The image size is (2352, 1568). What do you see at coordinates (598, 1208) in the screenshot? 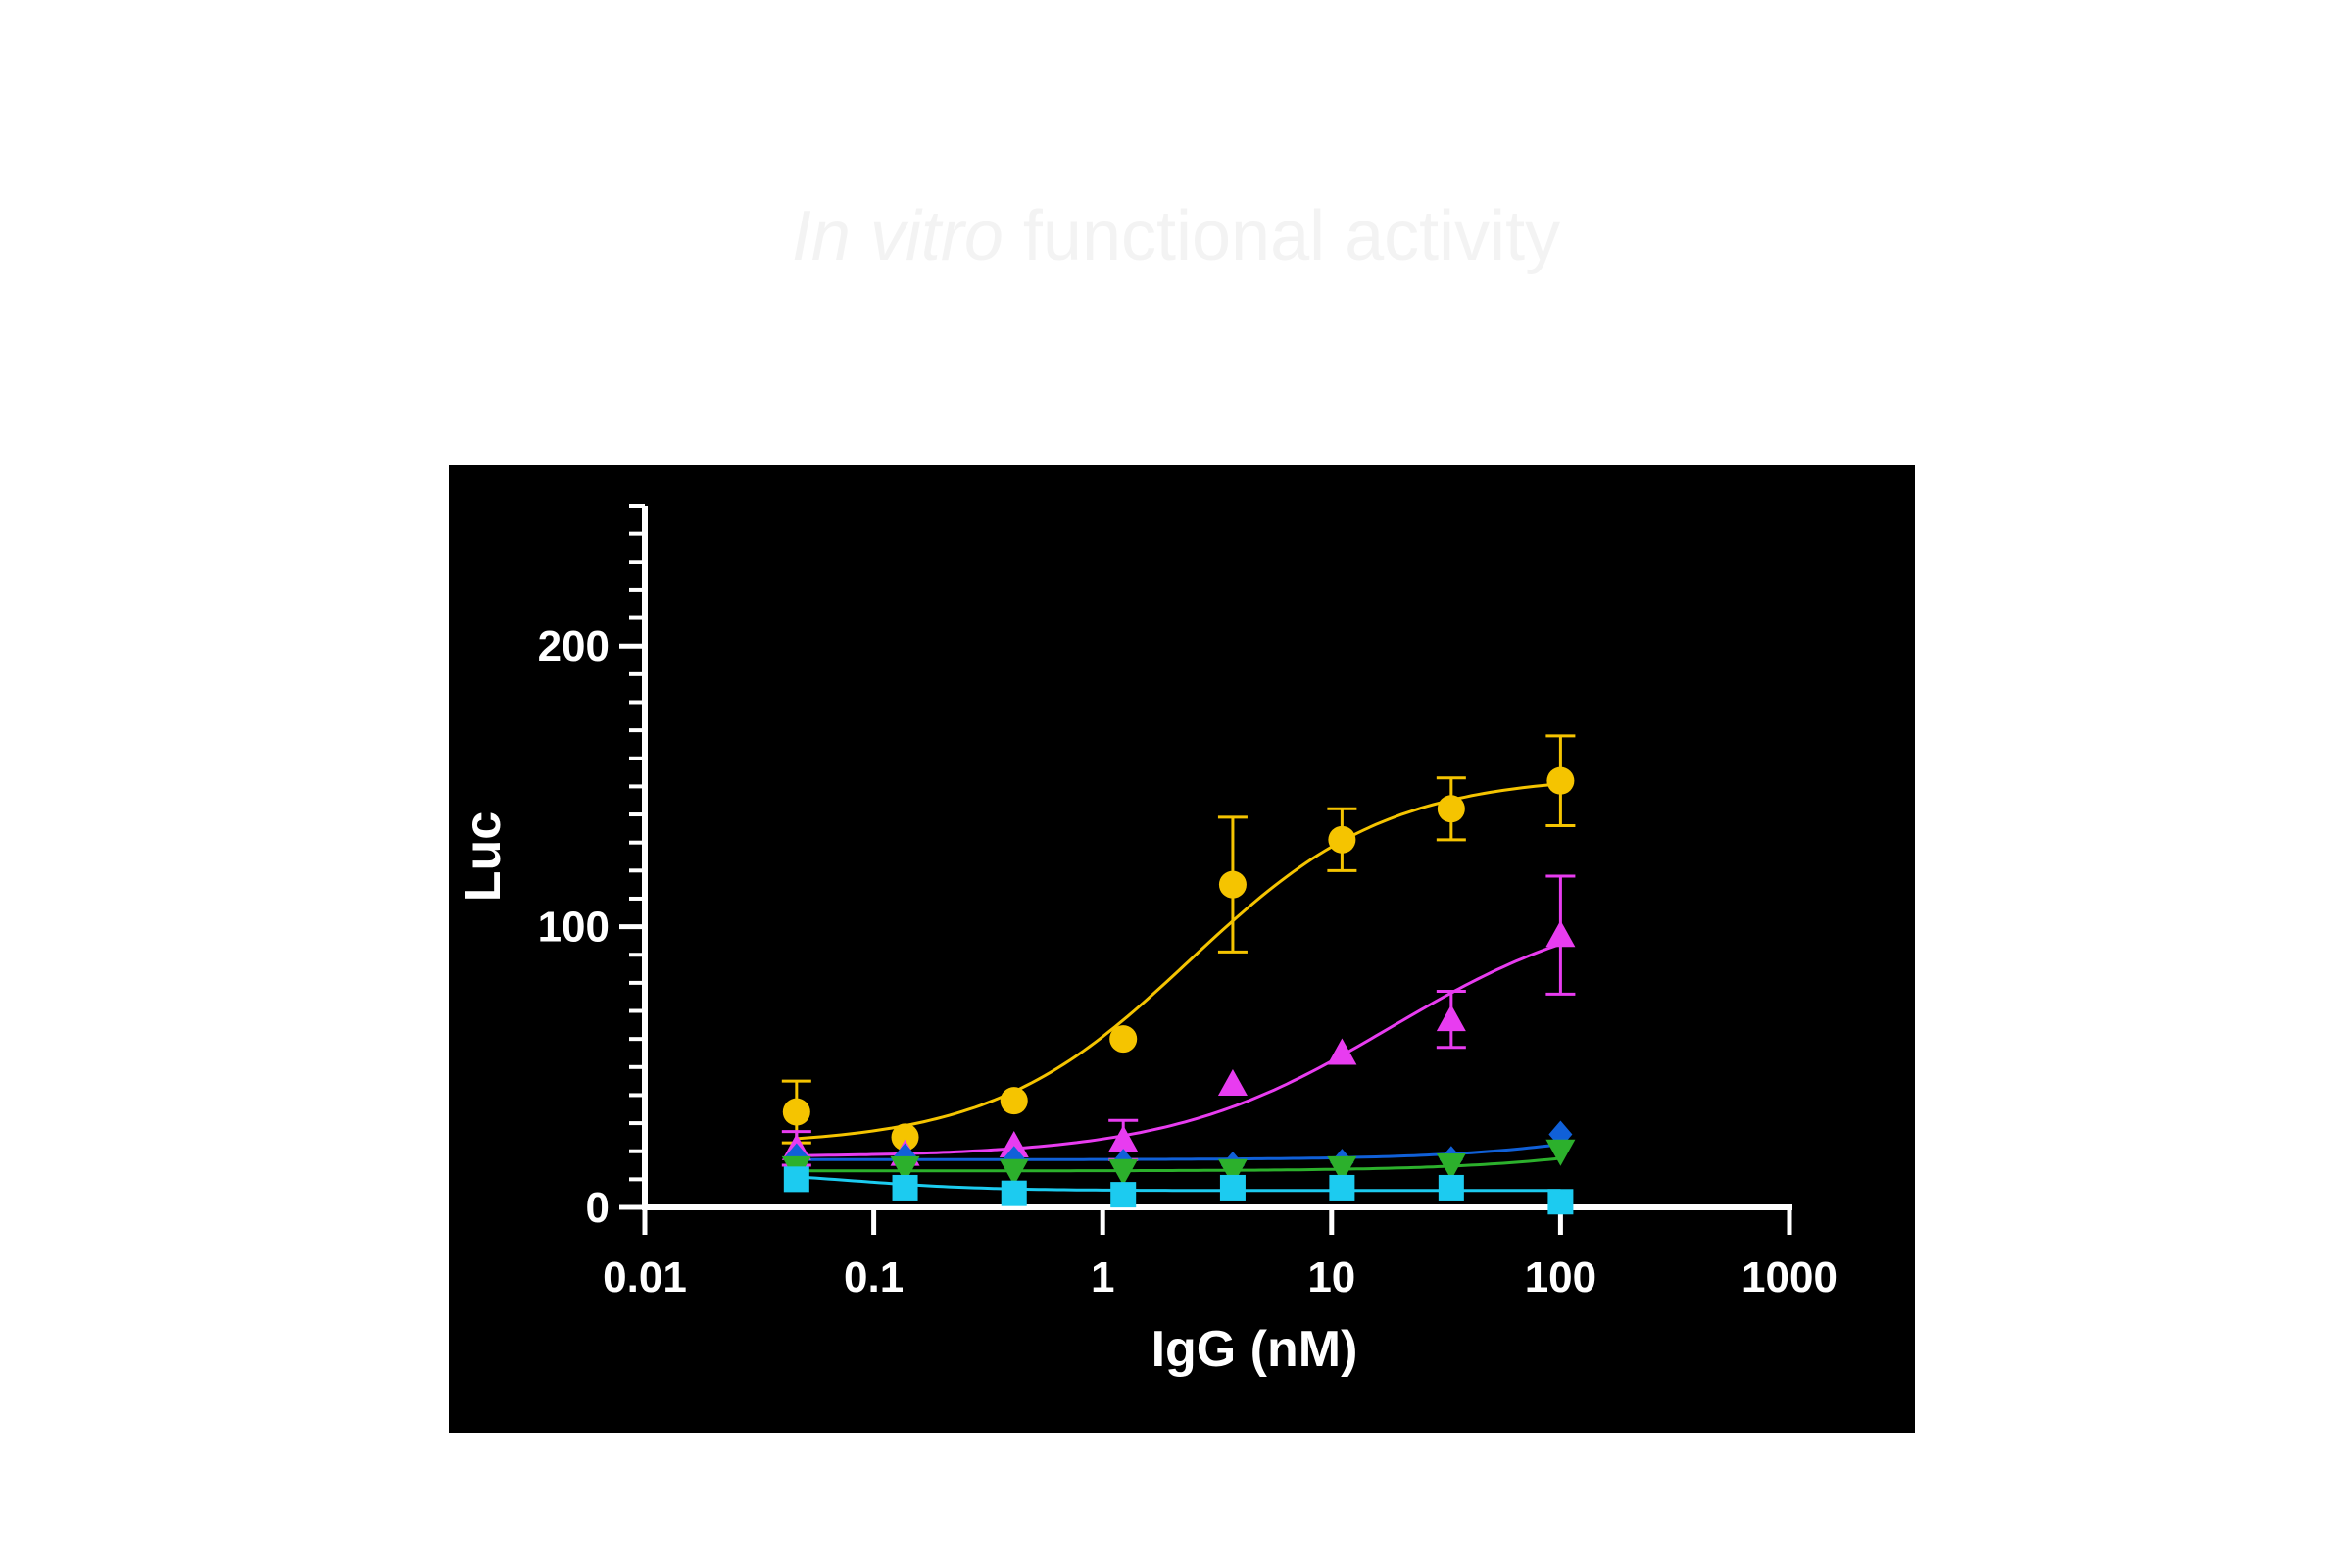
I see `y-tick-label: 0` at bounding box center [598, 1208].